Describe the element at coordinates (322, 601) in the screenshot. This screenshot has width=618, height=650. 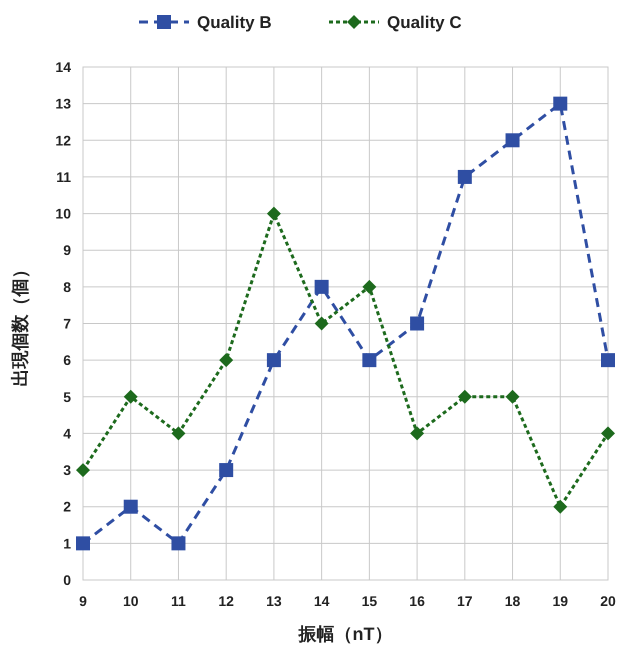
I see `x-tick-label: 14` at that location.